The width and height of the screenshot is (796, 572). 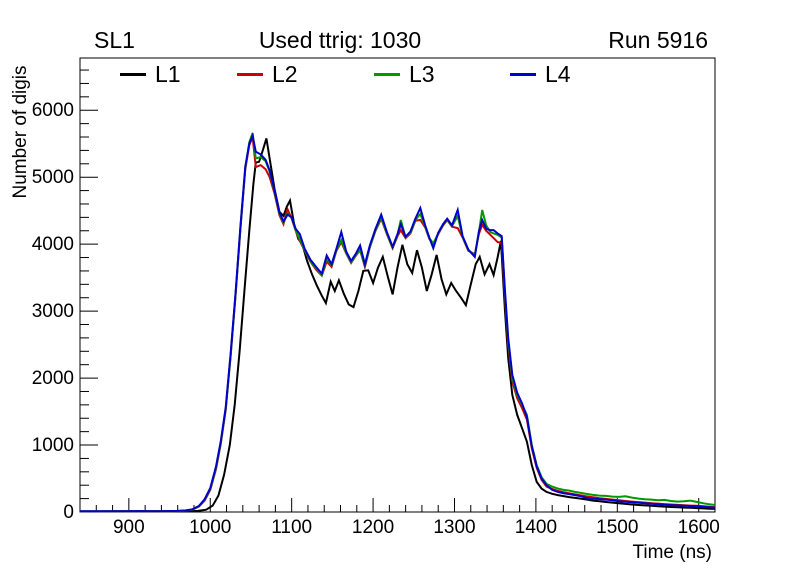 I want to click on y-tick-label: 0, so click(x=68, y=512).